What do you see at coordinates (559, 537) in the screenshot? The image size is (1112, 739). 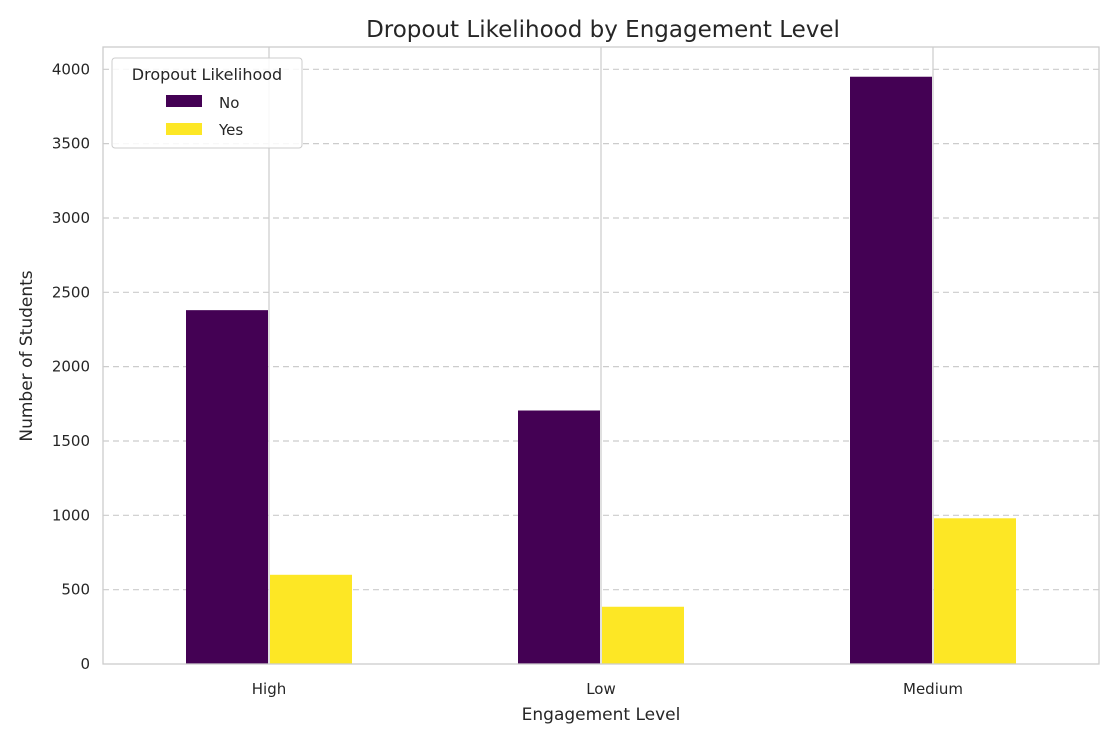 I see `bar-no-low` at bounding box center [559, 537].